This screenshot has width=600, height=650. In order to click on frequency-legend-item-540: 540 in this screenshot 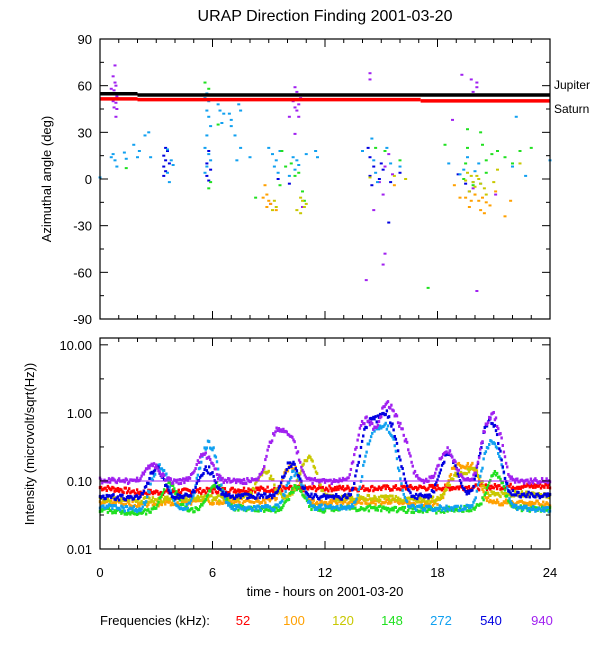, I will do `click(491, 620)`.